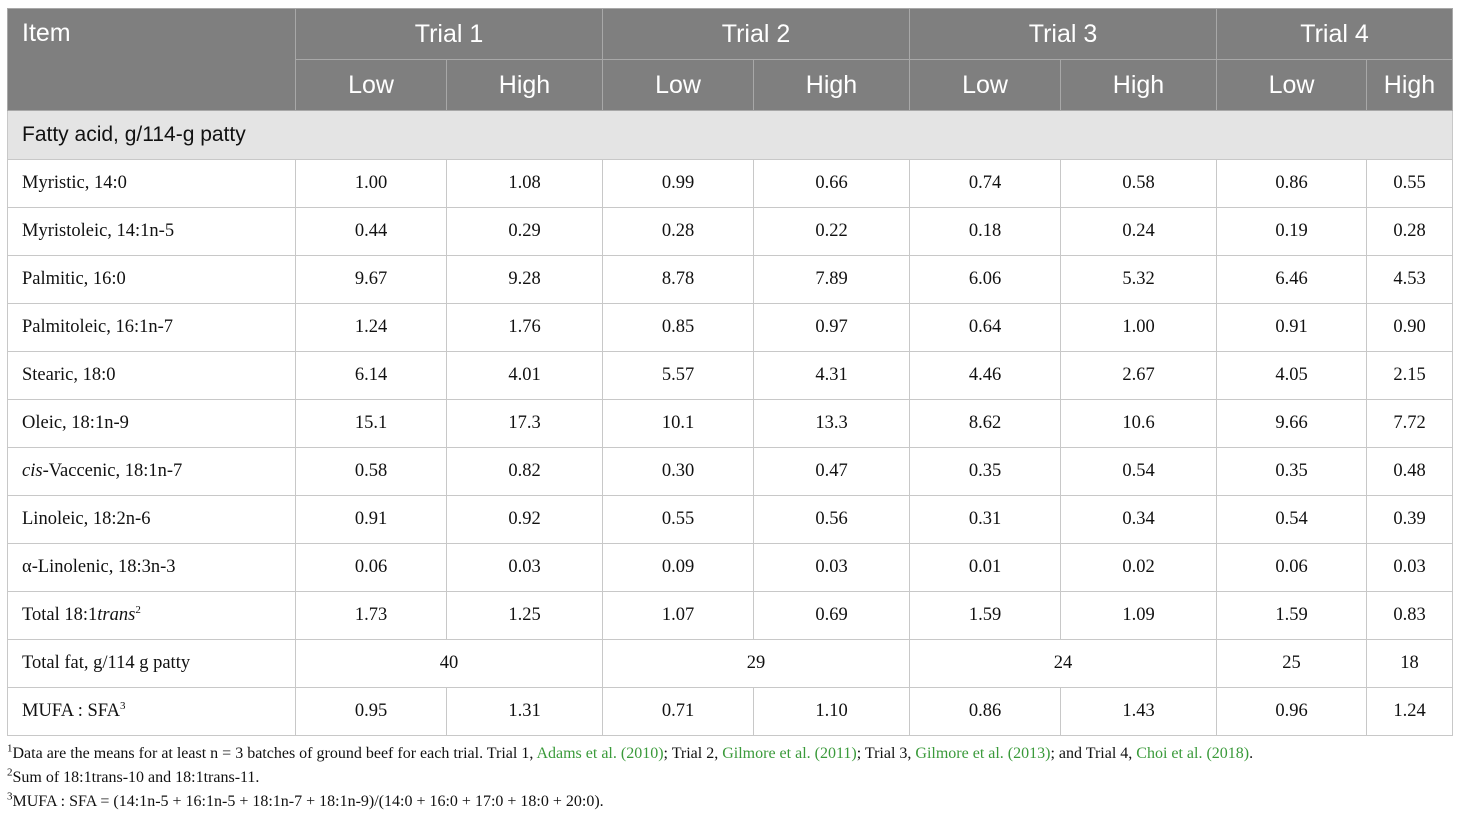  What do you see at coordinates (693, 753) in the screenshot?
I see `footnote-1-text-b: ; Trial 2,` at bounding box center [693, 753].